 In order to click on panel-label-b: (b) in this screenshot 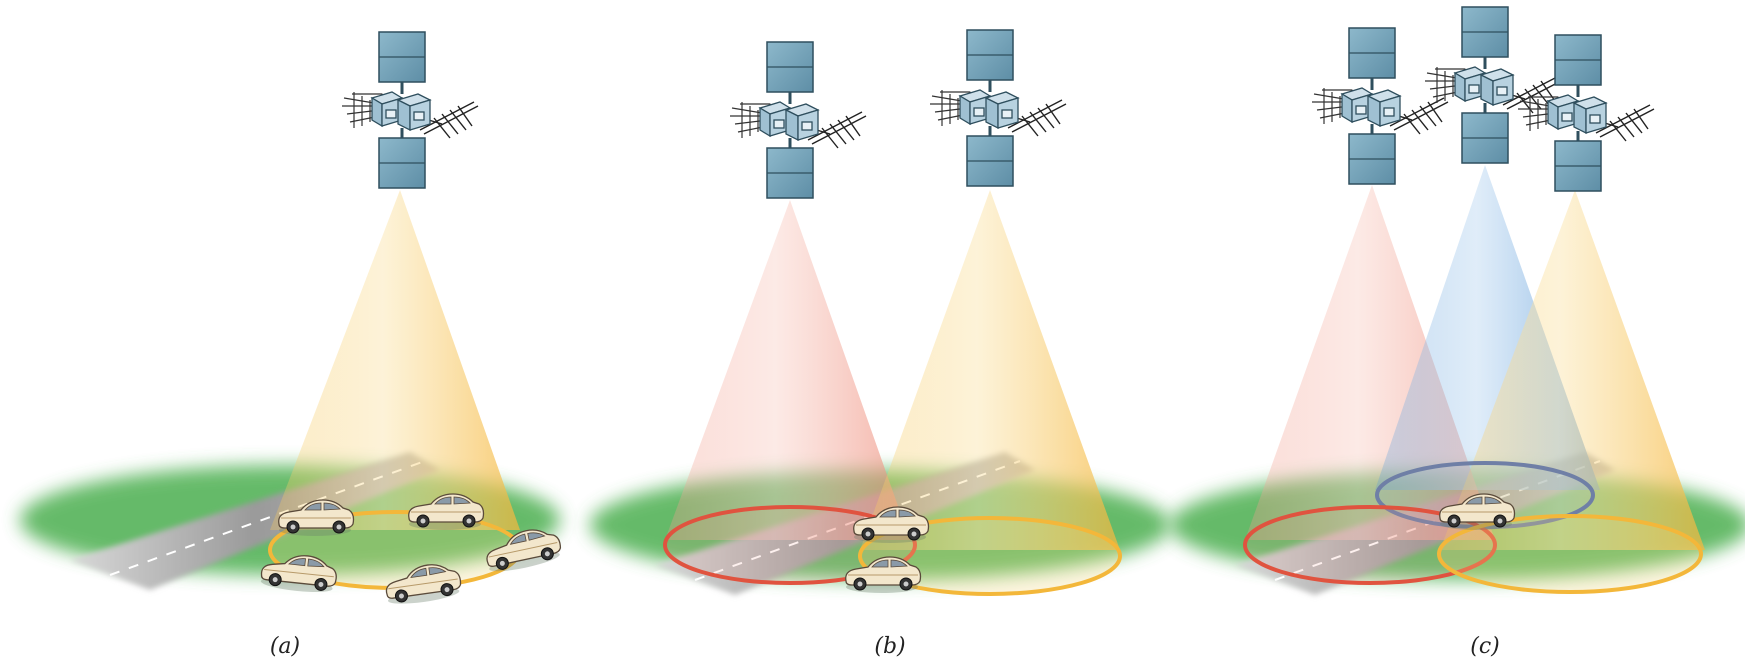, I will do `click(890, 646)`.